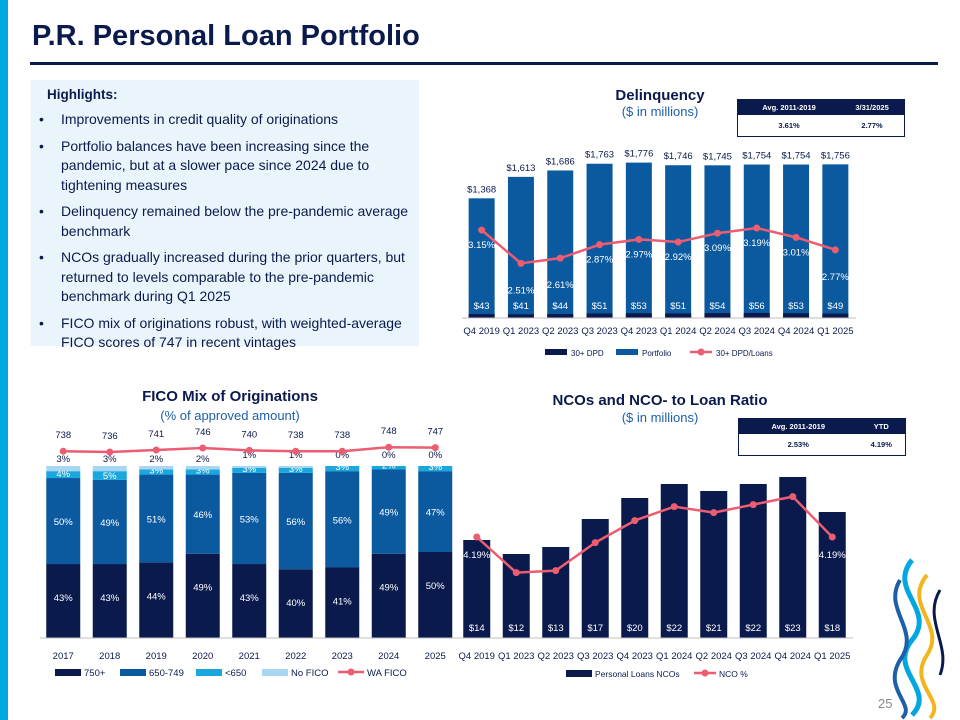 Image resolution: width=960 pixels, height=720 pixels. What do you see at coordinates (717, 241) in the screenshot?
I see `portfolio-bar` at bounding box center [717, 241].